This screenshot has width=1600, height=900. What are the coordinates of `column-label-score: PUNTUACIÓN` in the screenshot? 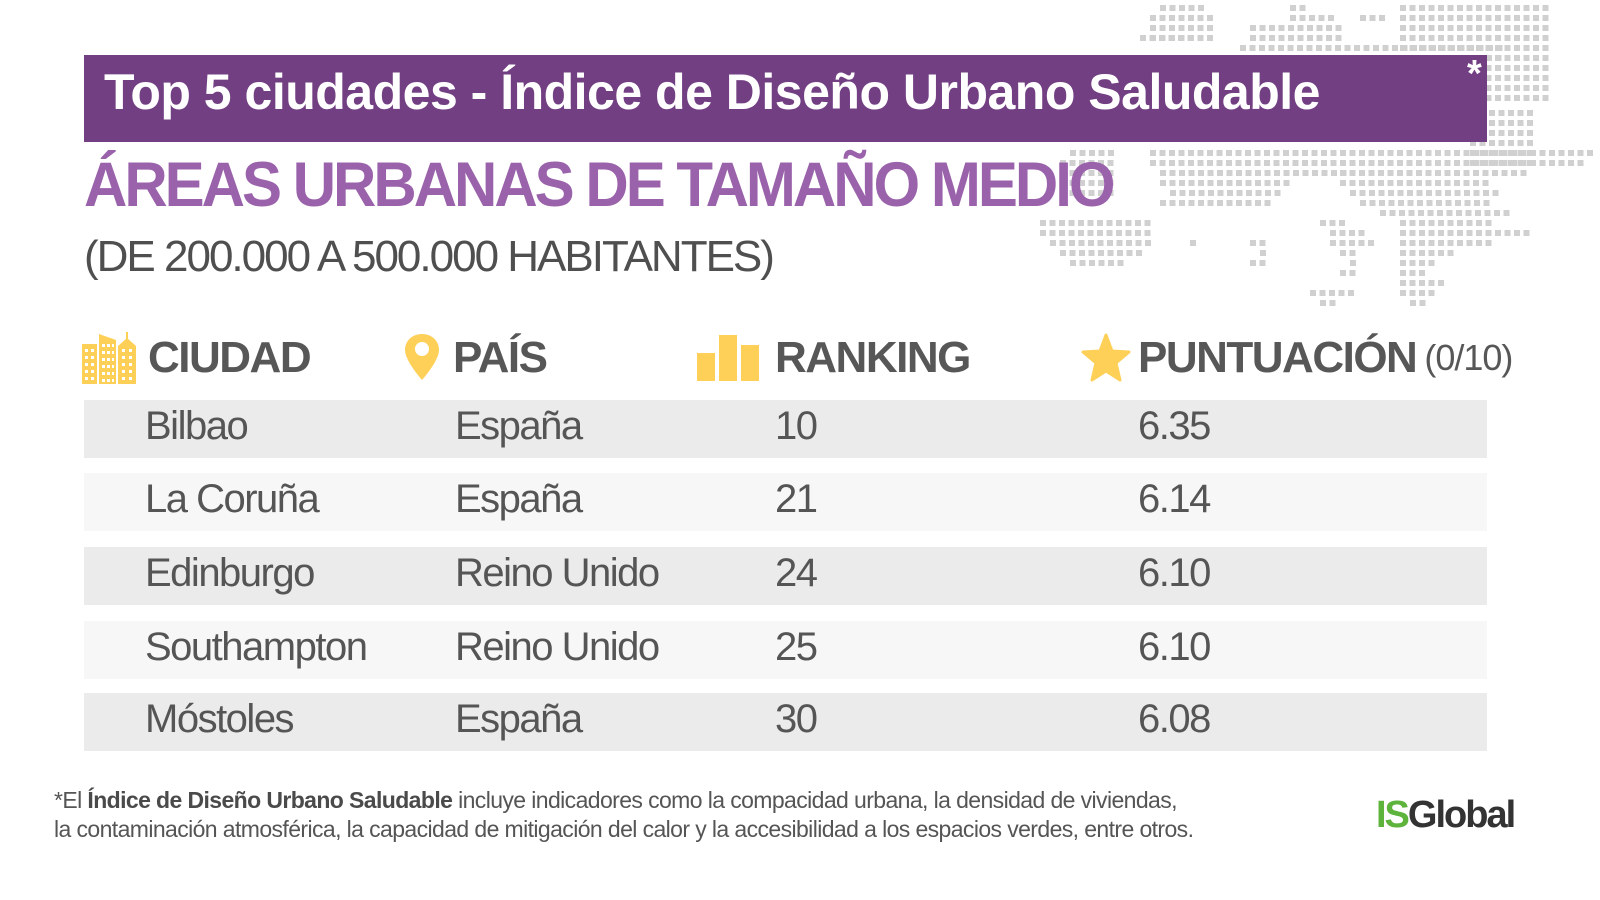 It's located at (1278, 357).